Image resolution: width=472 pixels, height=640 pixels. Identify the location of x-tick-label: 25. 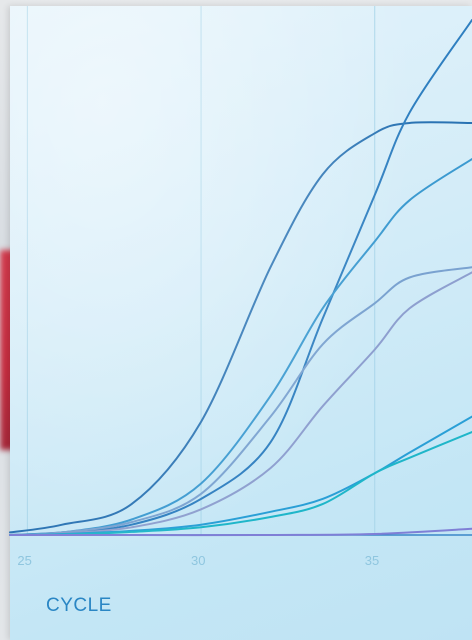
(24, 560).